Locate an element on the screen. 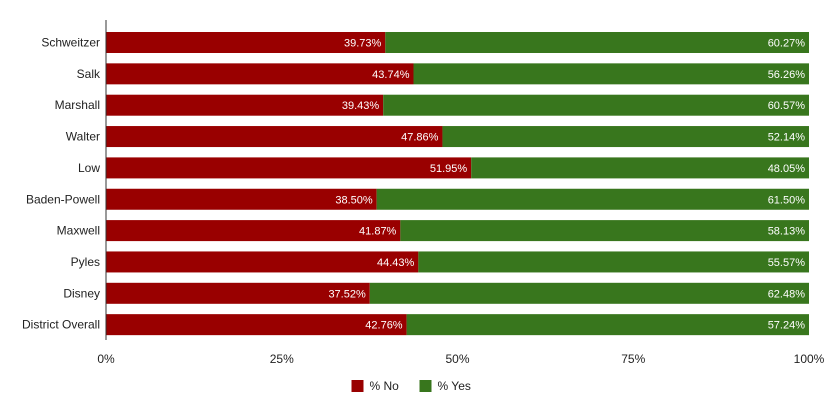  data-label-yes-maxwell: 58.13% is located at coordinates (787, 232).